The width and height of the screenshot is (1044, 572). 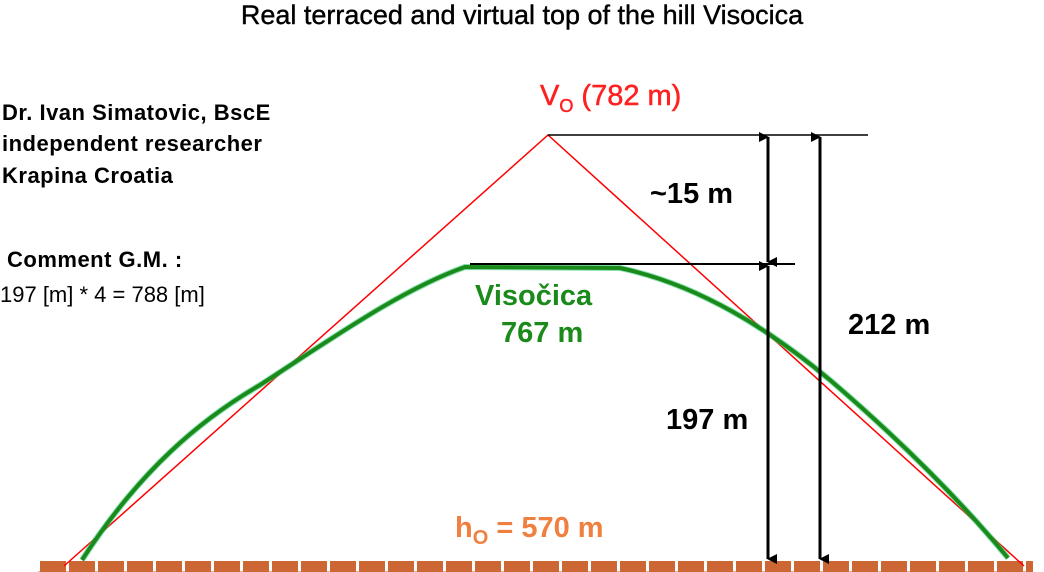 I want to click on hill-height-label: 767 m, so click(x=542, y=333).